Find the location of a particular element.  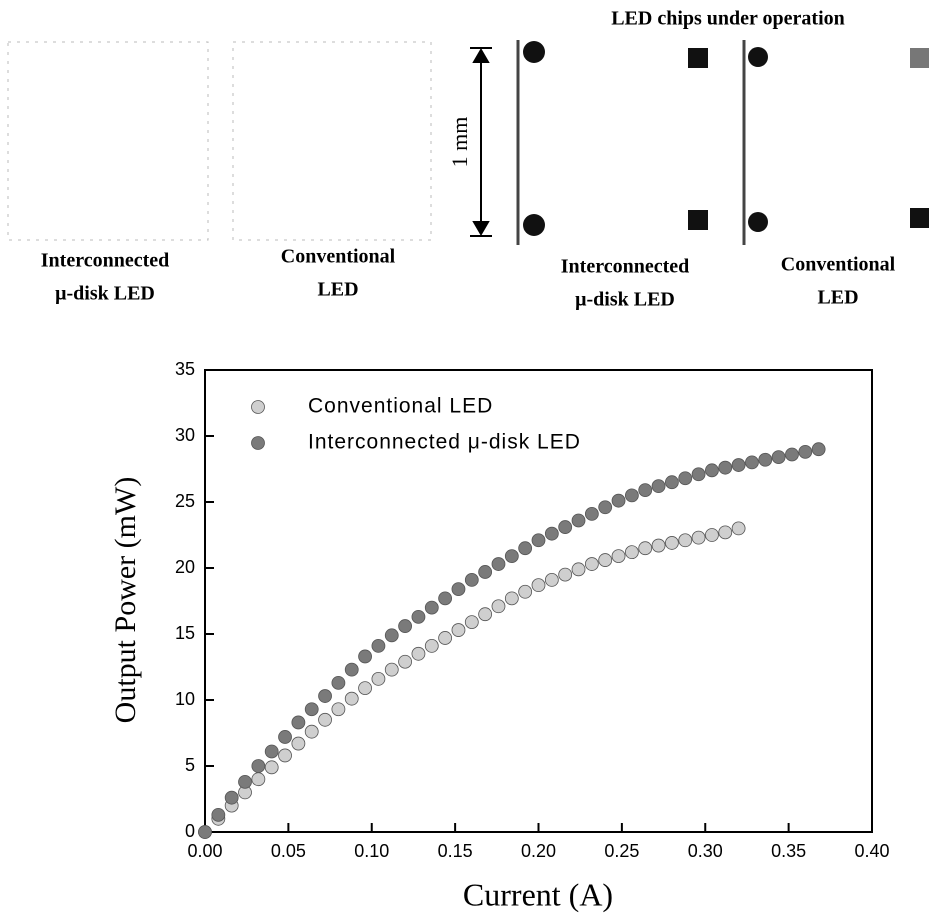

figure-header: LED chips under operation is located at coordinates (728, 19).